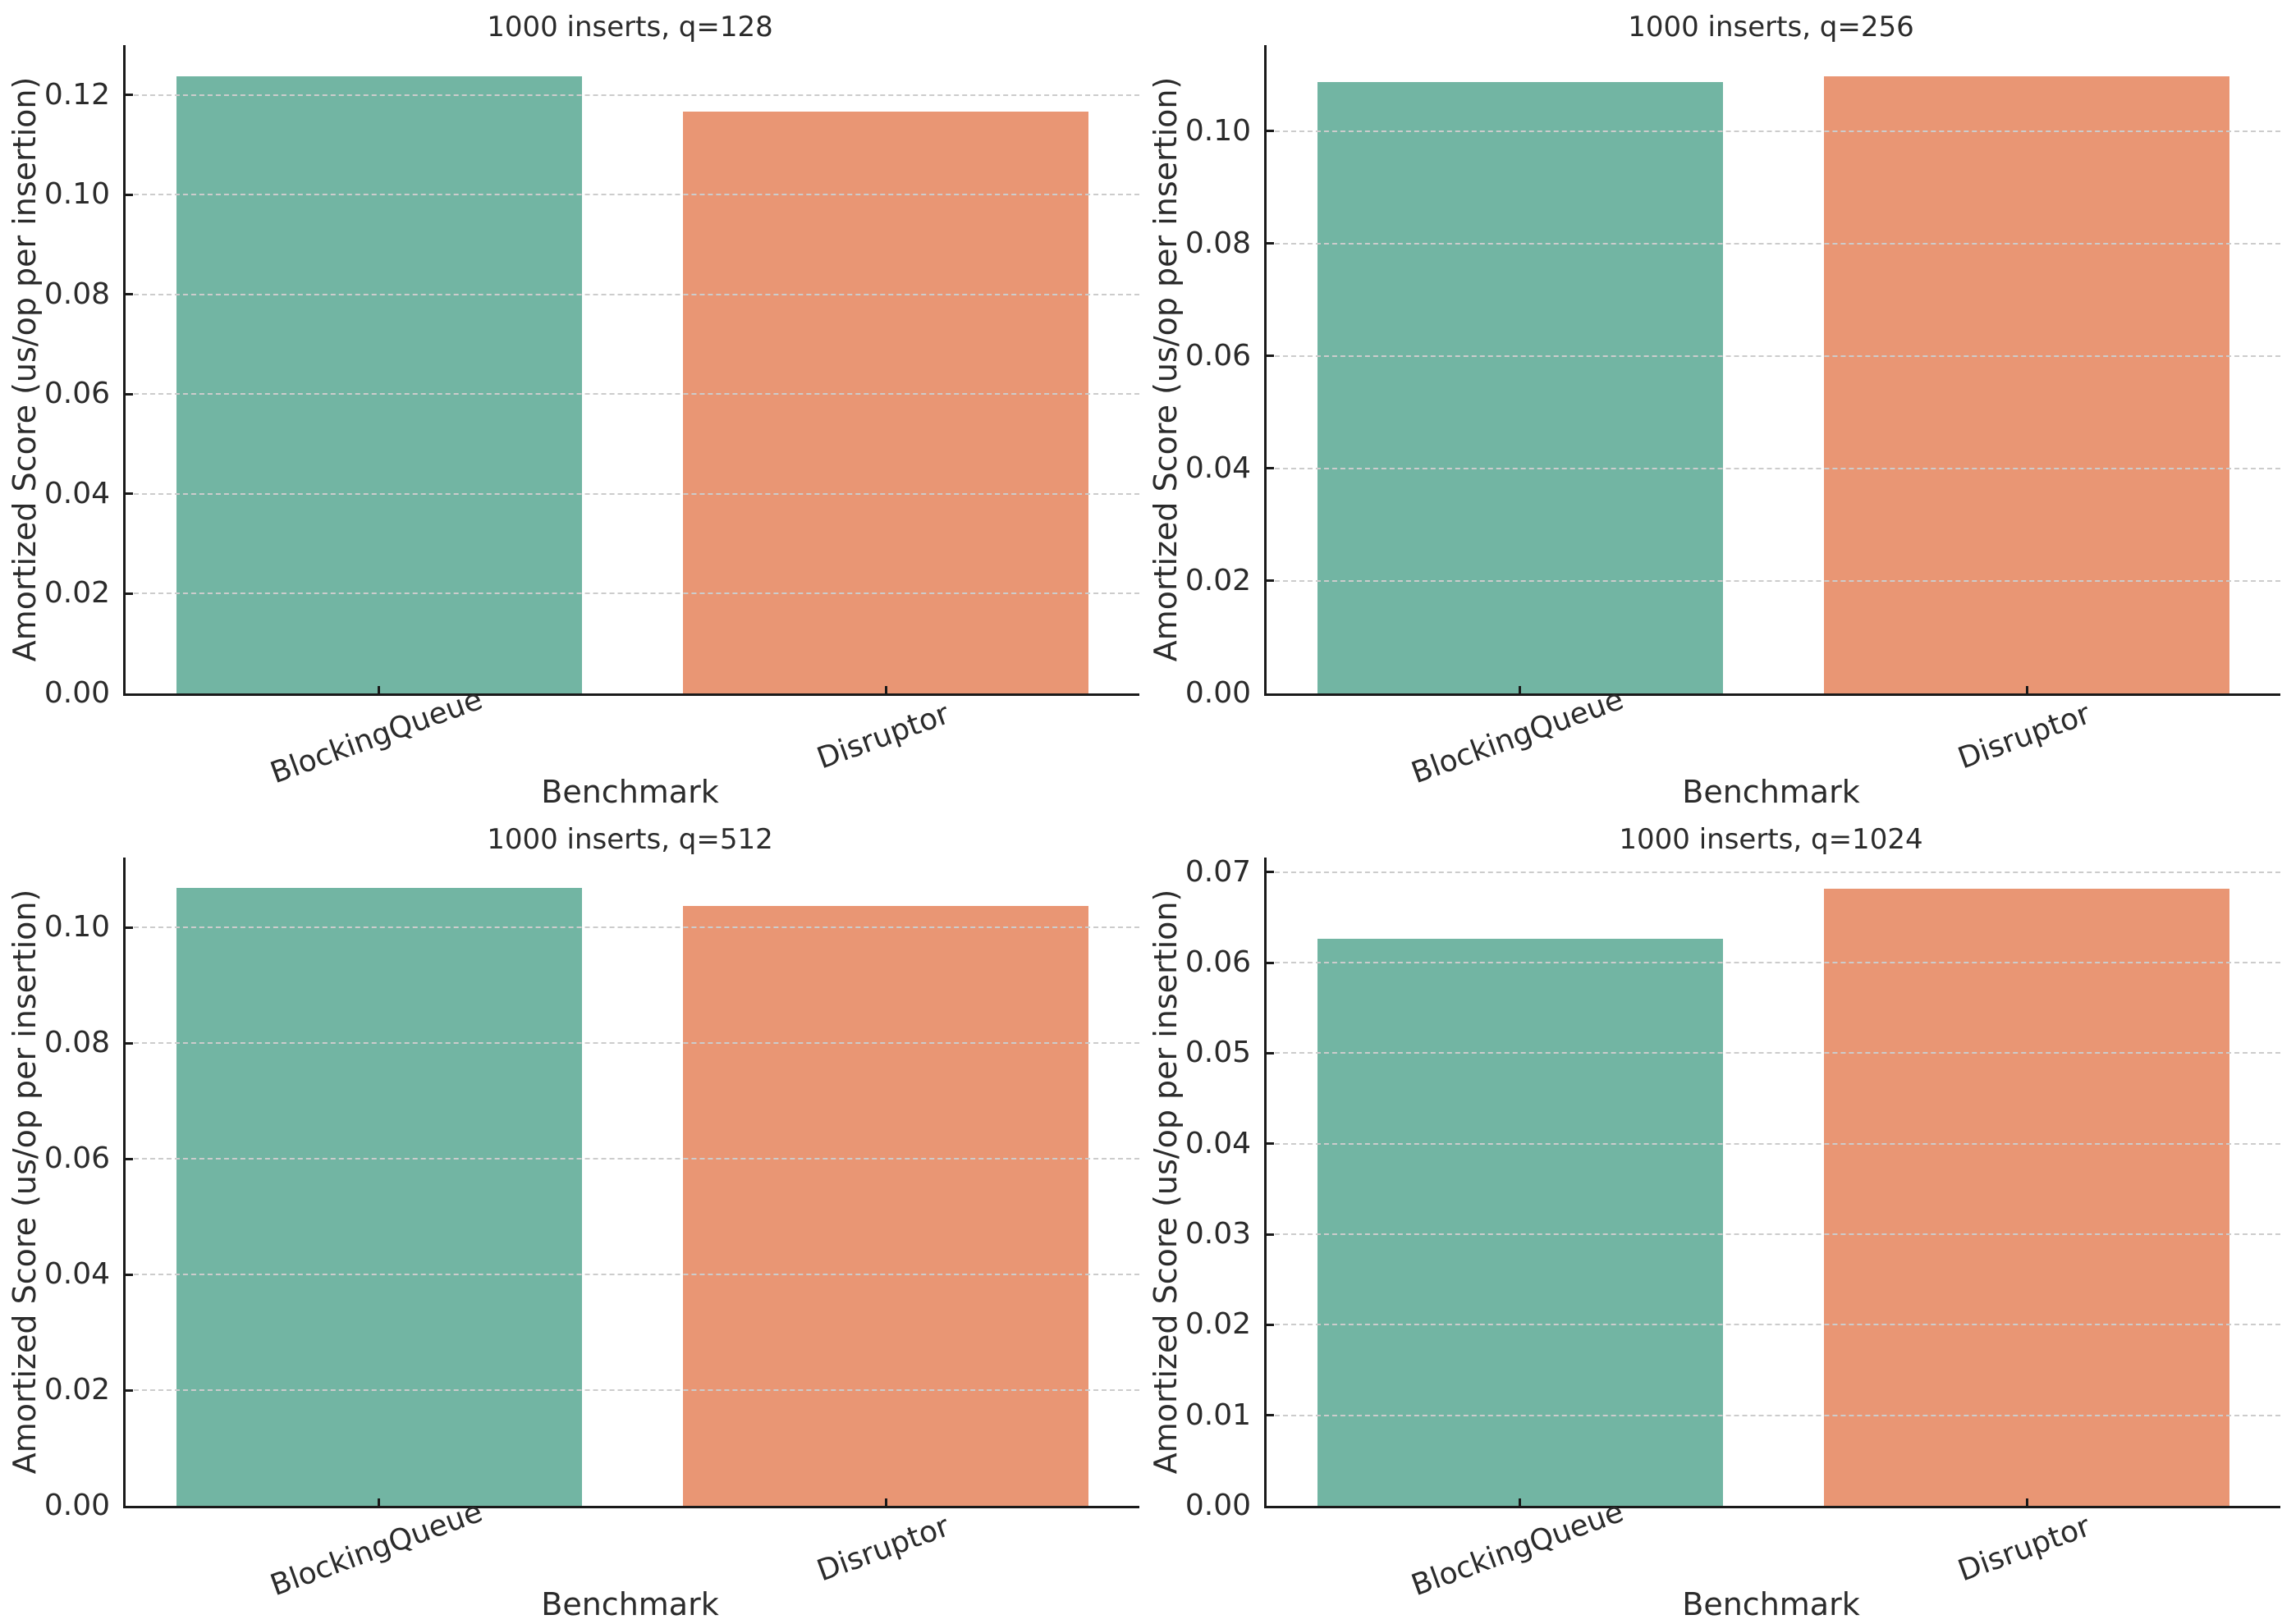 Image resolution: width=2282 pixels, height=1624 pixels. I want to click on y-tick-label: 0.03, so click(1218, 1233).